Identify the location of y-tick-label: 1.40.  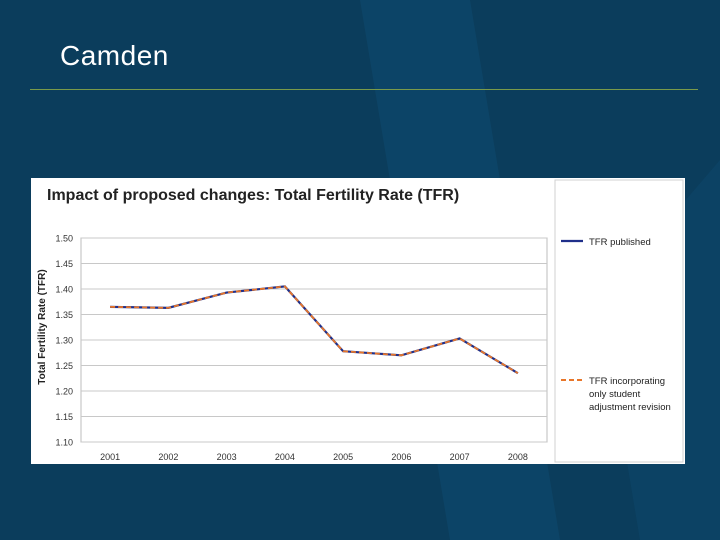
(64, 290).